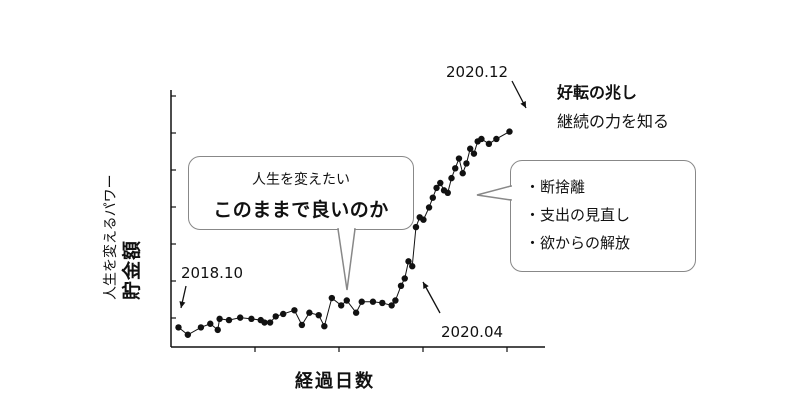 The height and width of the screenshot is (419, 800). What do you see at coordinates (111, 237) in the screenshot?
I see `y-axis-sublabel: 人生を変えるパワー` at bounding box center [111, 237].